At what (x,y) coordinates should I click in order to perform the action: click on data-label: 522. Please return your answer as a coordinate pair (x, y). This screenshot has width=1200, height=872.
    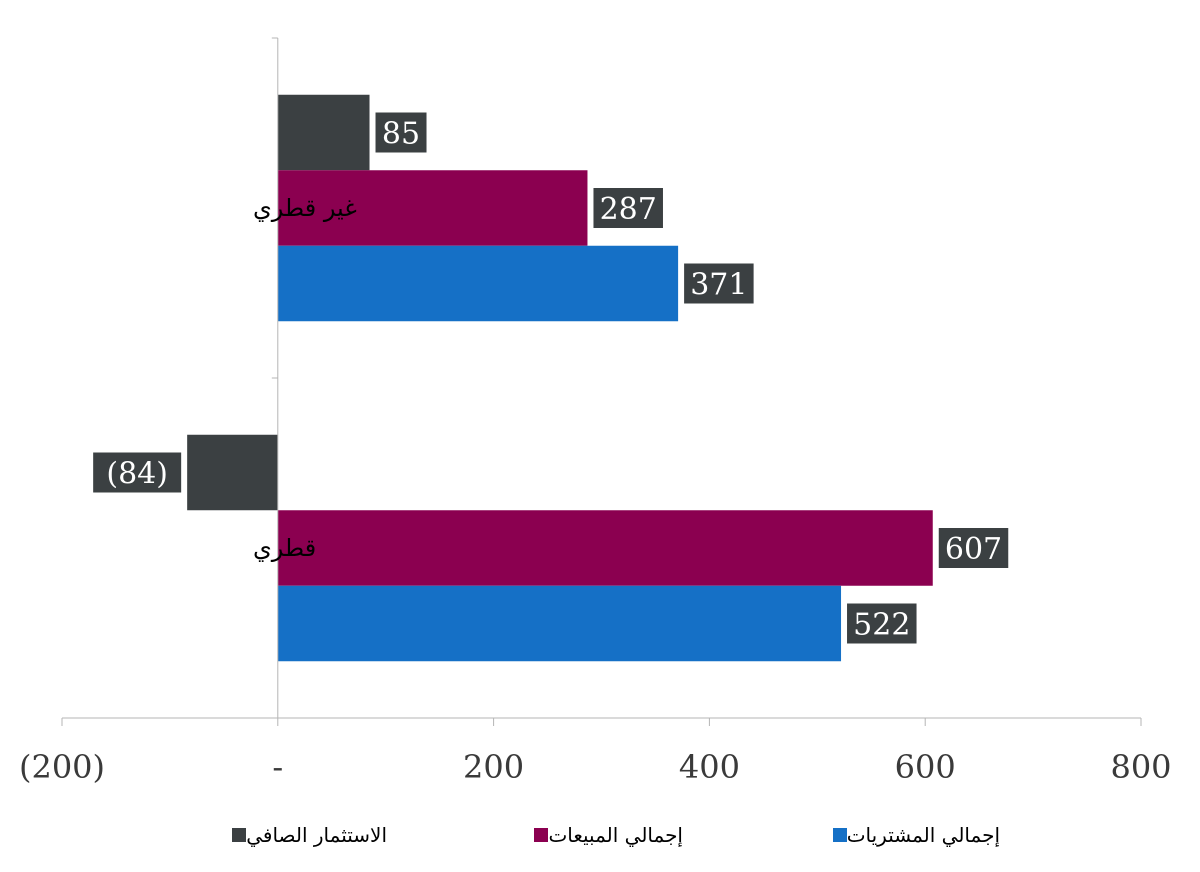
    Looking at the image, I should click on (881, 625).